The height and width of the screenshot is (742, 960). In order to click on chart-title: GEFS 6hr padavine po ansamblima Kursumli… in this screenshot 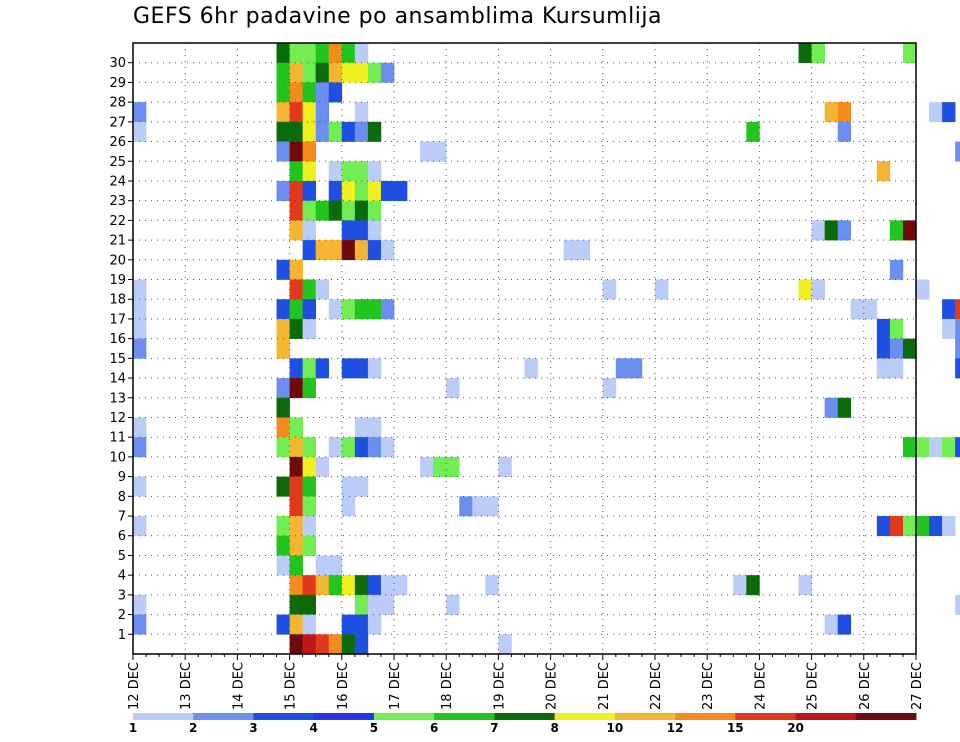, I will do `click(397, 16)`.